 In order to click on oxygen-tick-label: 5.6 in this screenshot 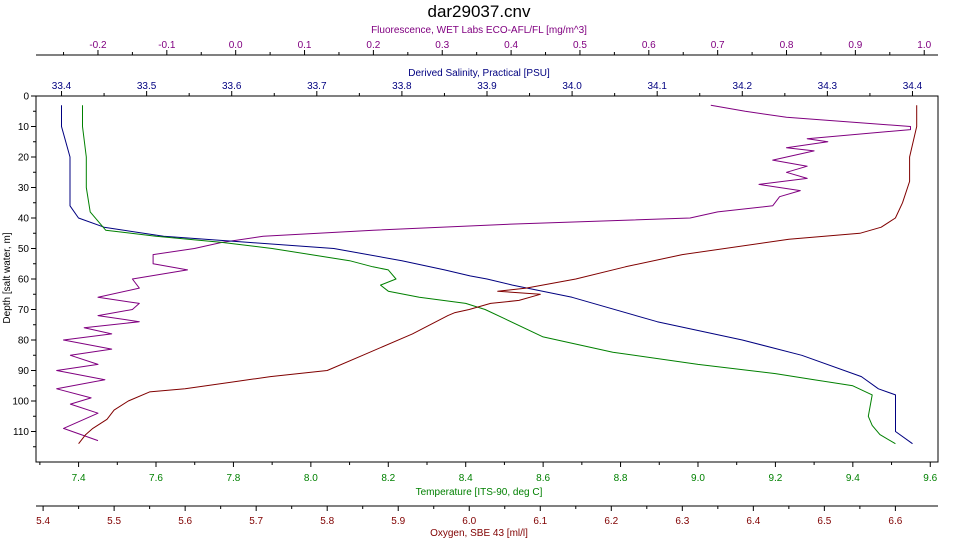, I will do `click(185, 521)`.